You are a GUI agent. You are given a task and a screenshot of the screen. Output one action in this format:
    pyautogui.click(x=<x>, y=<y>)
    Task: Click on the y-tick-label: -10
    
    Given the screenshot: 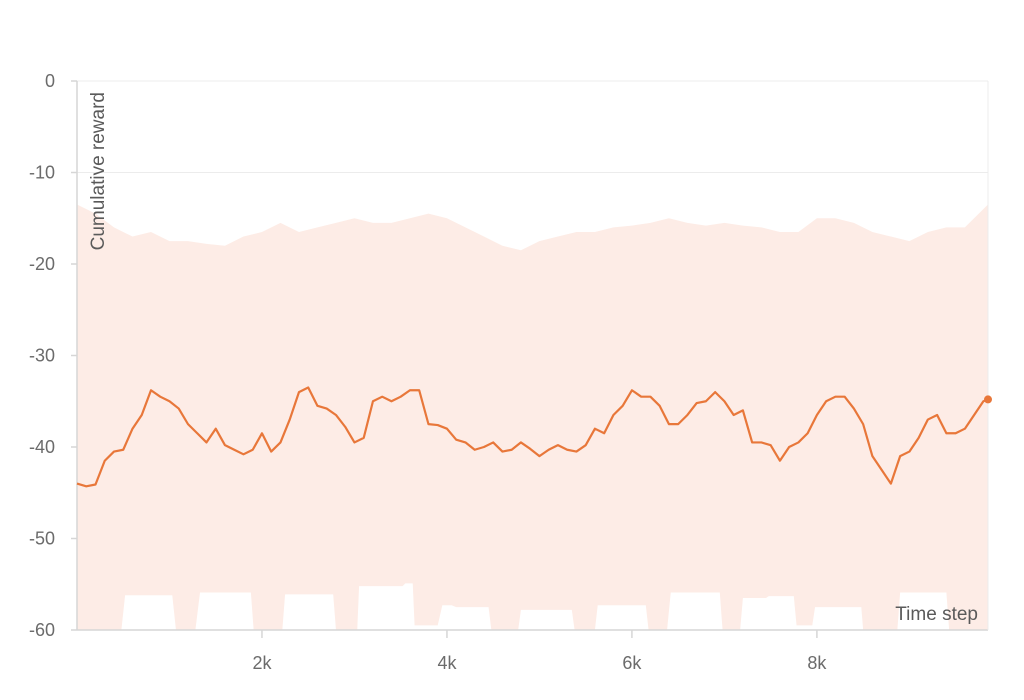 What is the action you would take?
    pyautogui.click(x=42, y=173)
    